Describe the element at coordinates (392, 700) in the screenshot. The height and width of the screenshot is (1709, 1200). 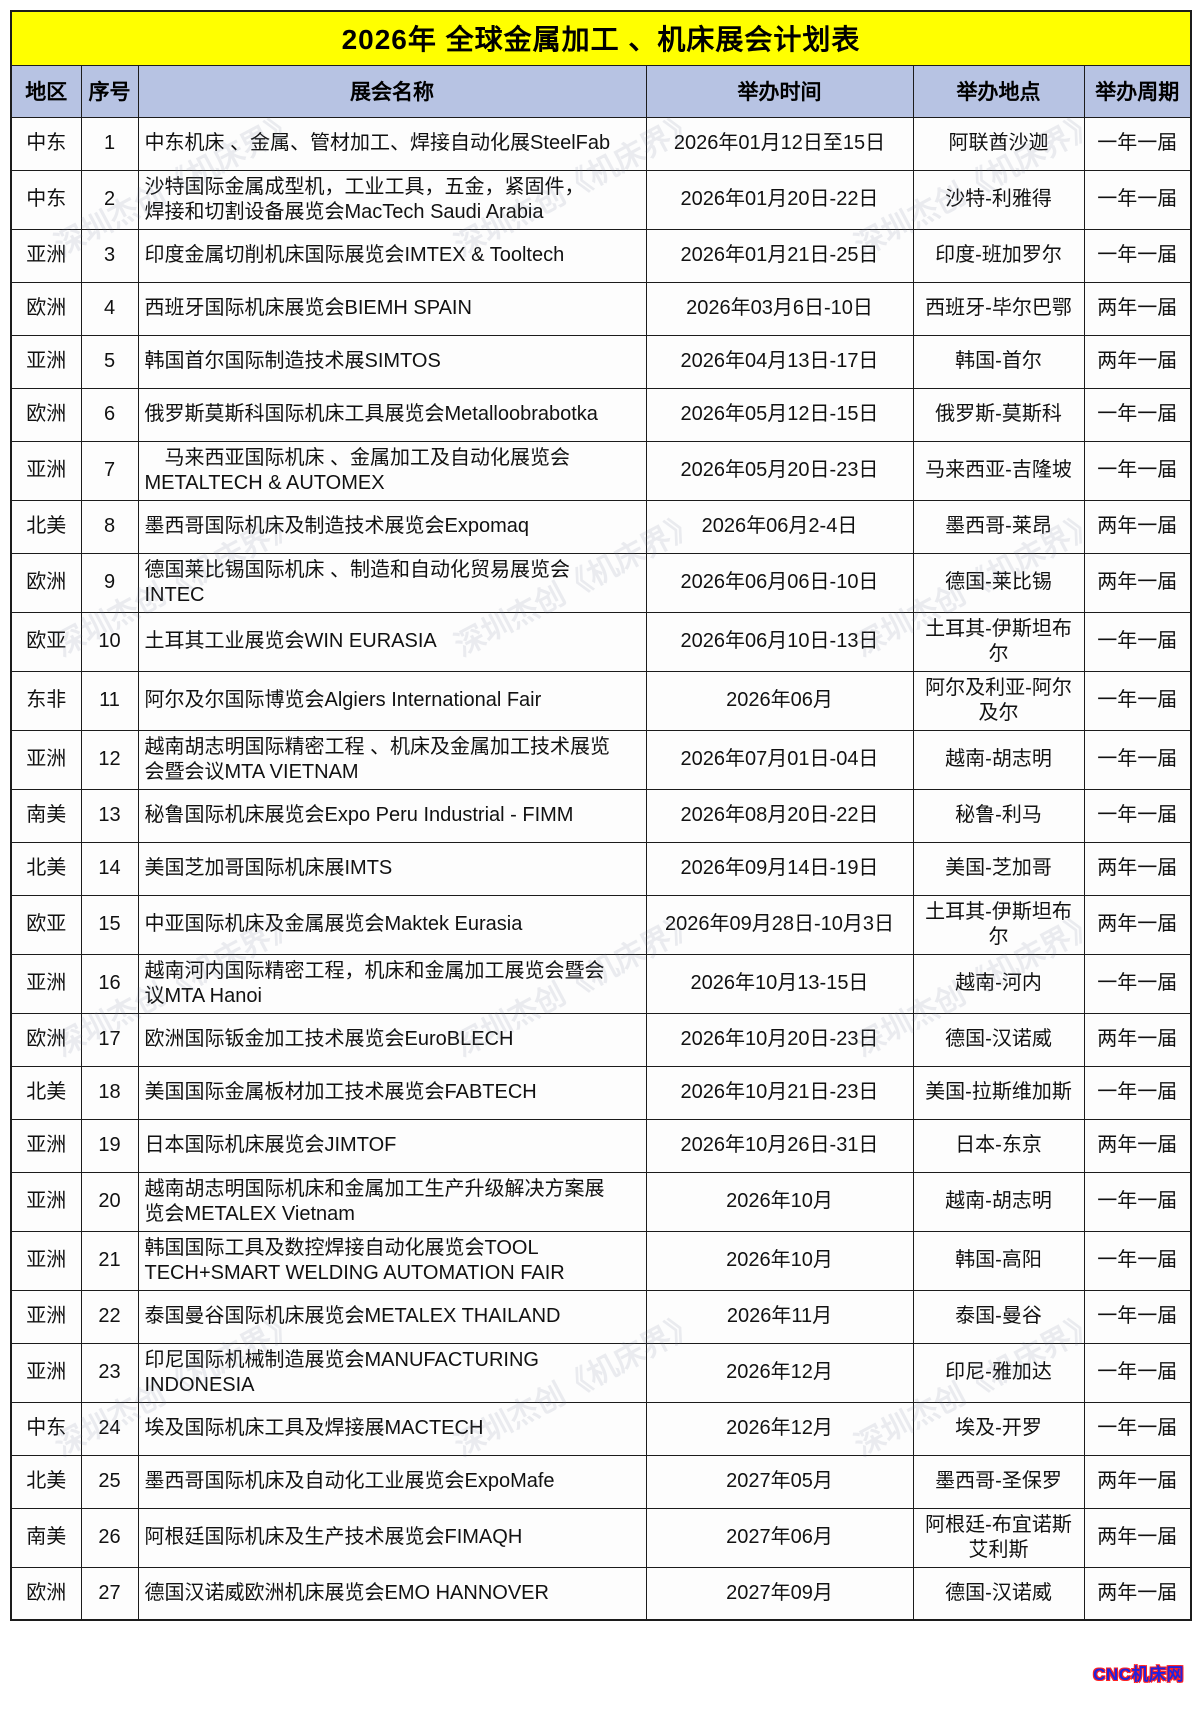
I see `cell-name: 阿尔及尔国际博览会Algiers International Fair` at that location.